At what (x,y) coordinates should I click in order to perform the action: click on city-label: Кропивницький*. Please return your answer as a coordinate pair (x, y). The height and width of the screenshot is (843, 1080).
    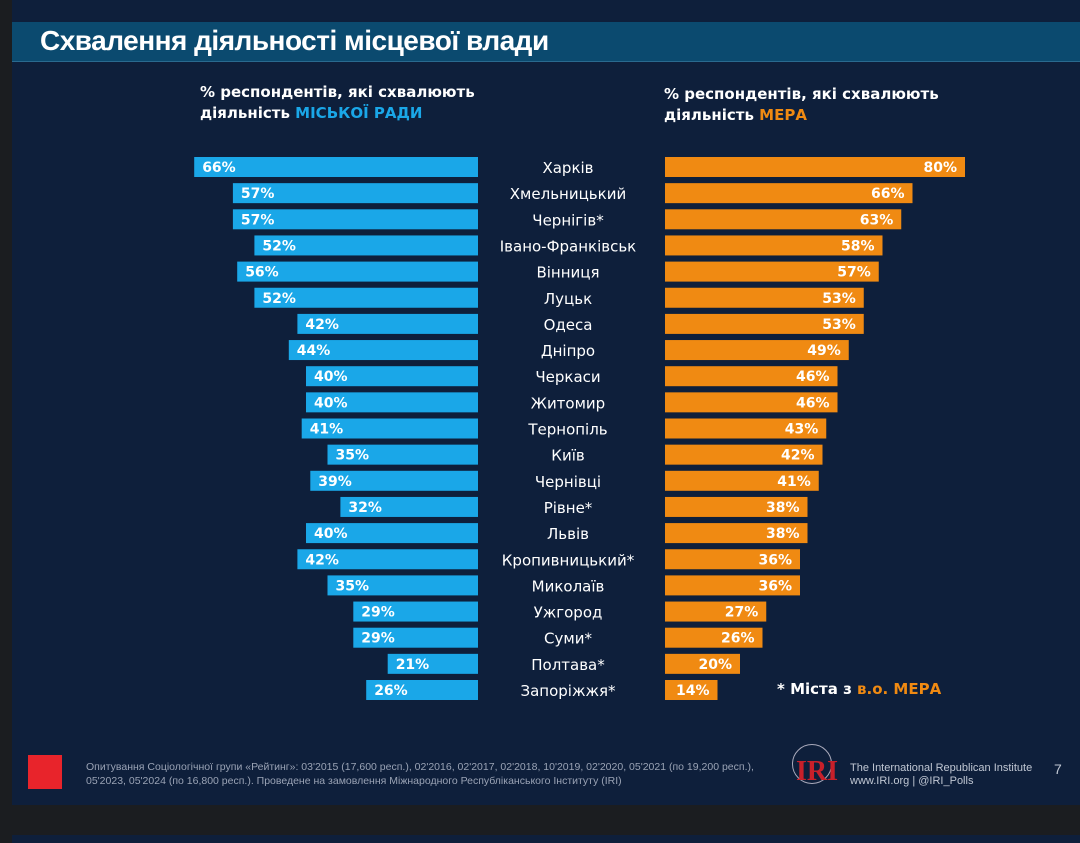
    Looking at the image, I should click on (568, 560).